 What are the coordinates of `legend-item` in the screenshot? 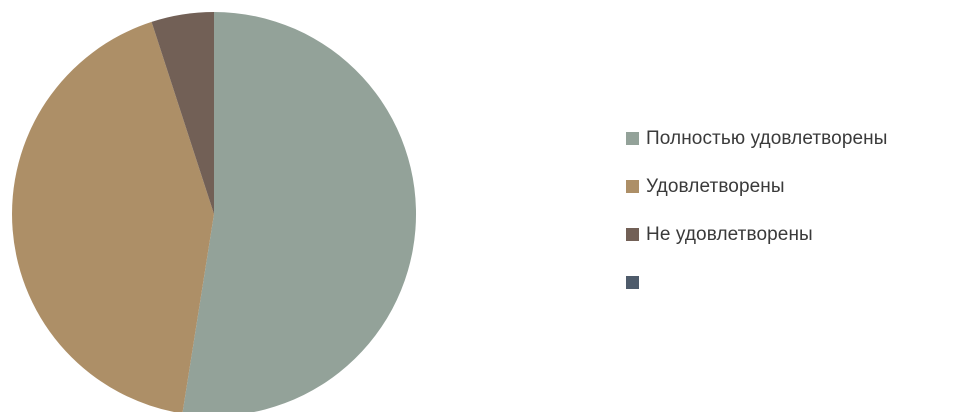 It's located at (786, 296).